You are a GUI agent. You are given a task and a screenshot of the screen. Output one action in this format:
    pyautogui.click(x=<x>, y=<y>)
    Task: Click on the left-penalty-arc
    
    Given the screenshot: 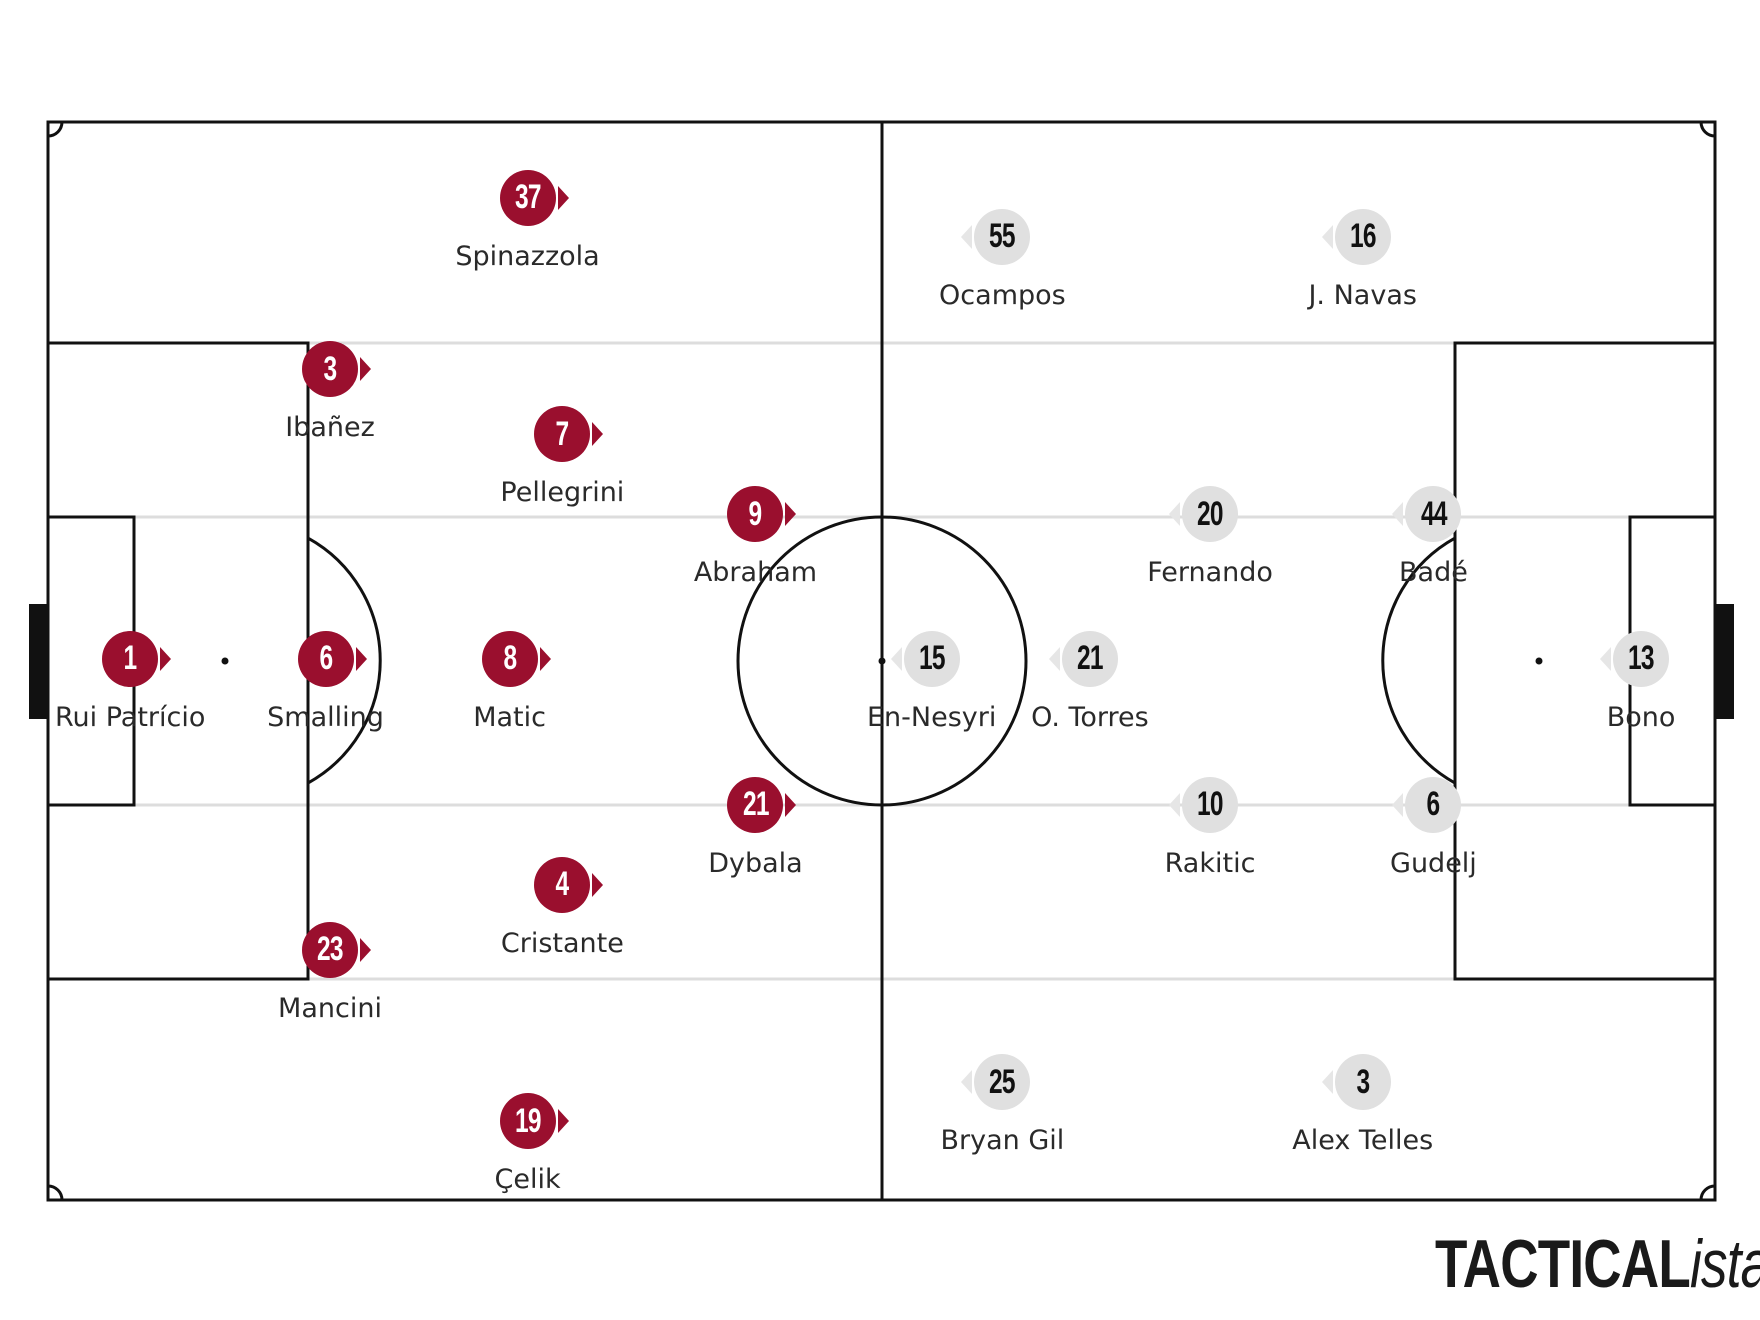 What is the action you would take?
    pyautogui.click(x=344, y=660)
    